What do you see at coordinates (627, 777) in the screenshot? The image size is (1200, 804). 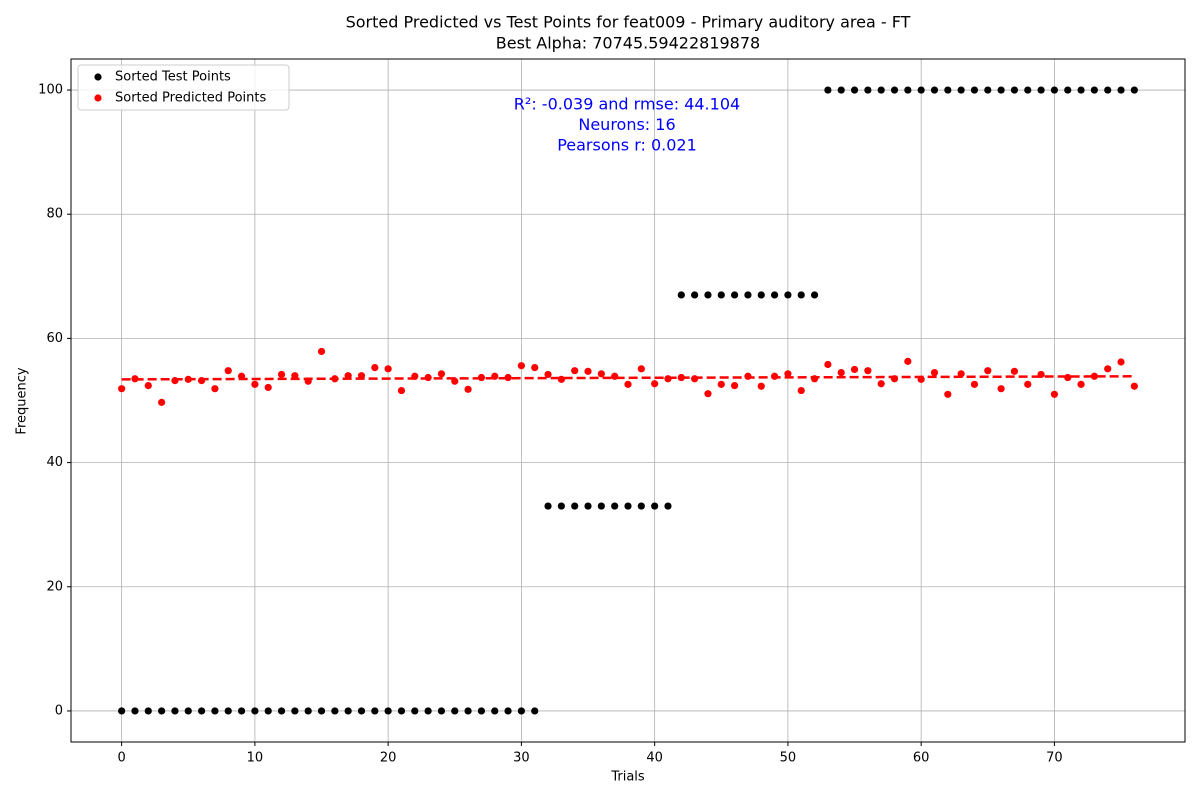 I see `x-axis-label: Trials` at bounding box center [627, 777].